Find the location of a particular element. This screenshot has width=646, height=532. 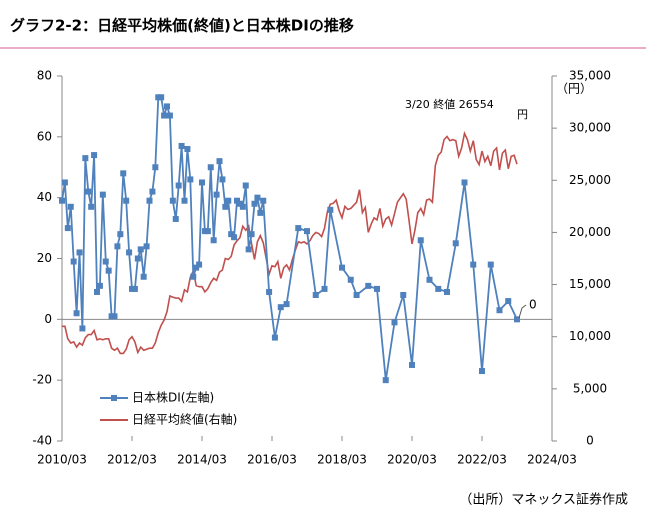

x-tick-label: 2010/03 is located at coordinates (62, 460).